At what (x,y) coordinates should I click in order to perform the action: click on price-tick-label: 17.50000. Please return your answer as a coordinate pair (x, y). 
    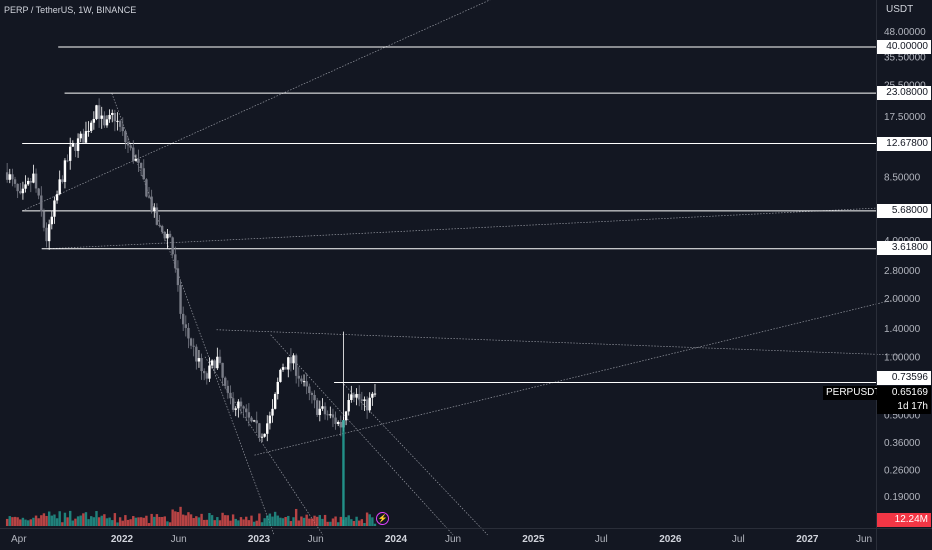
    Looking at the image, I should click on (905, 117).